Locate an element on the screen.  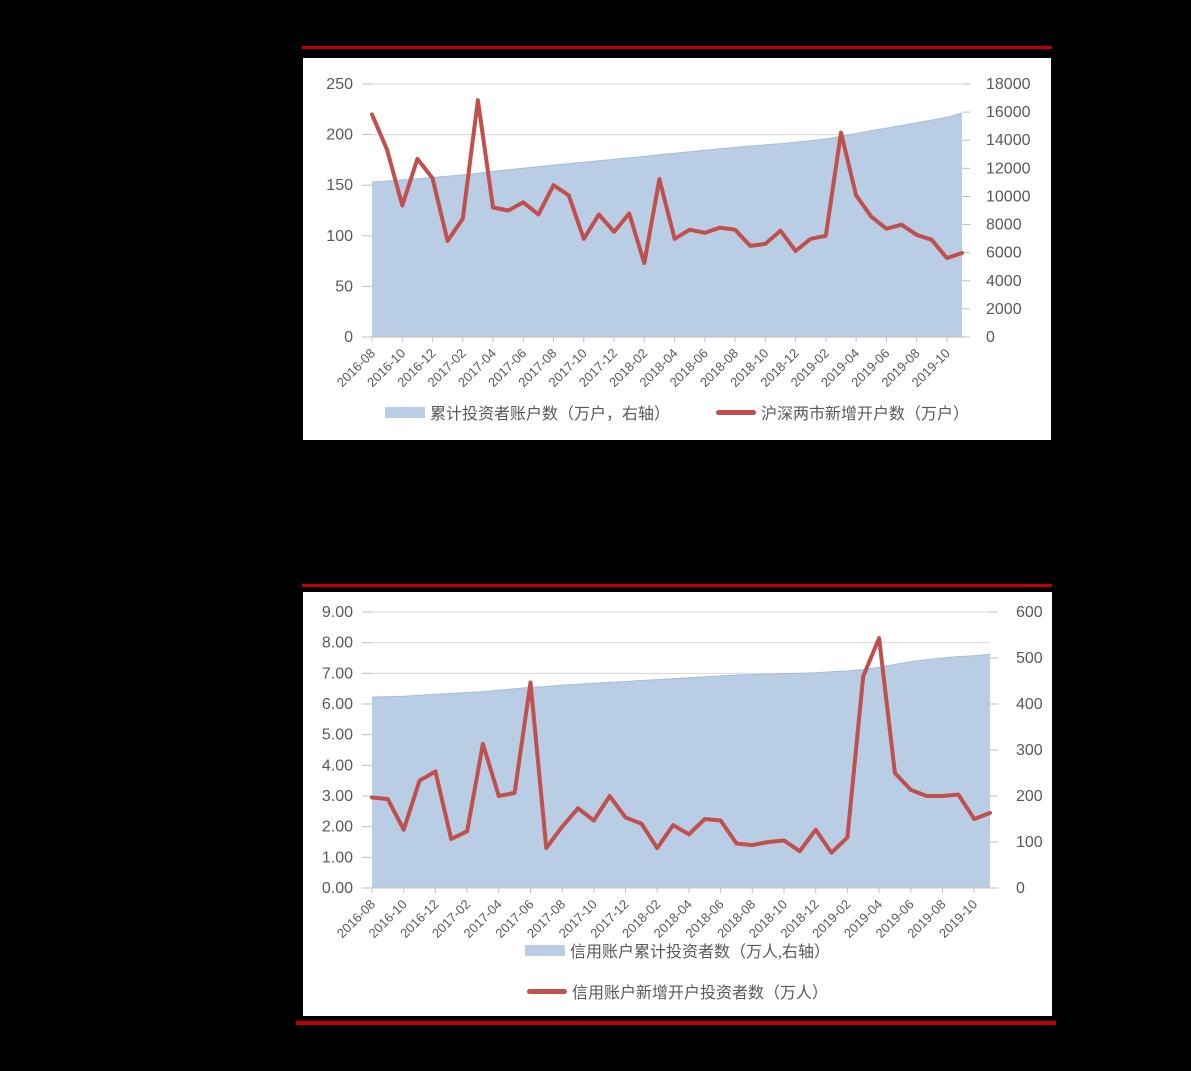
svg-text: 1.00 is located at coordinates (337, 857).